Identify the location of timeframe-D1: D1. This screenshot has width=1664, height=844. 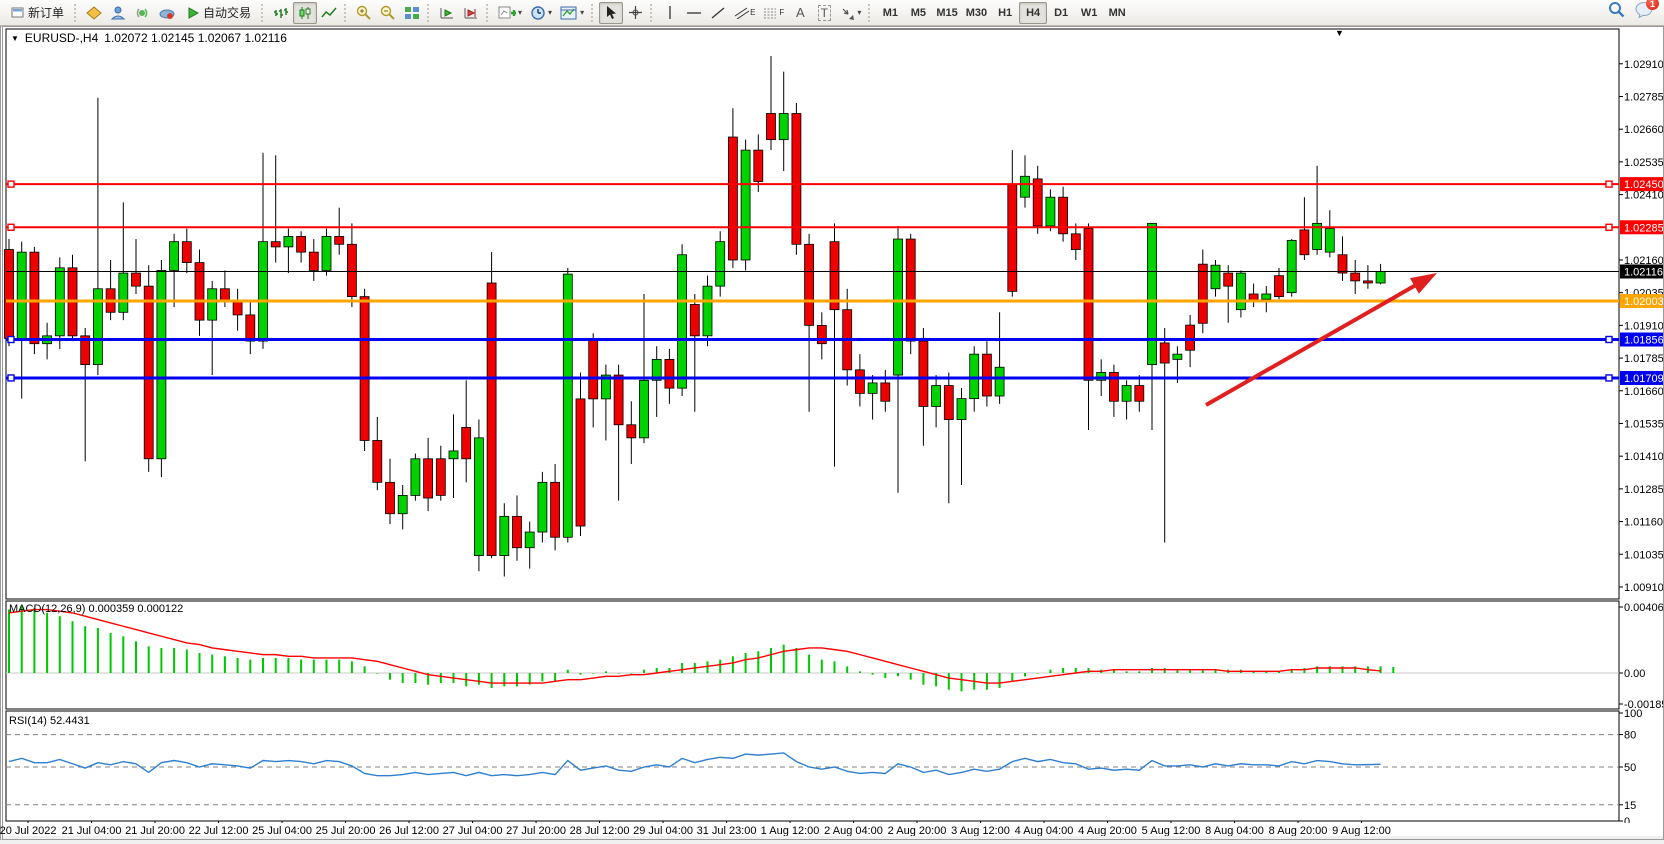
(1061, 12).